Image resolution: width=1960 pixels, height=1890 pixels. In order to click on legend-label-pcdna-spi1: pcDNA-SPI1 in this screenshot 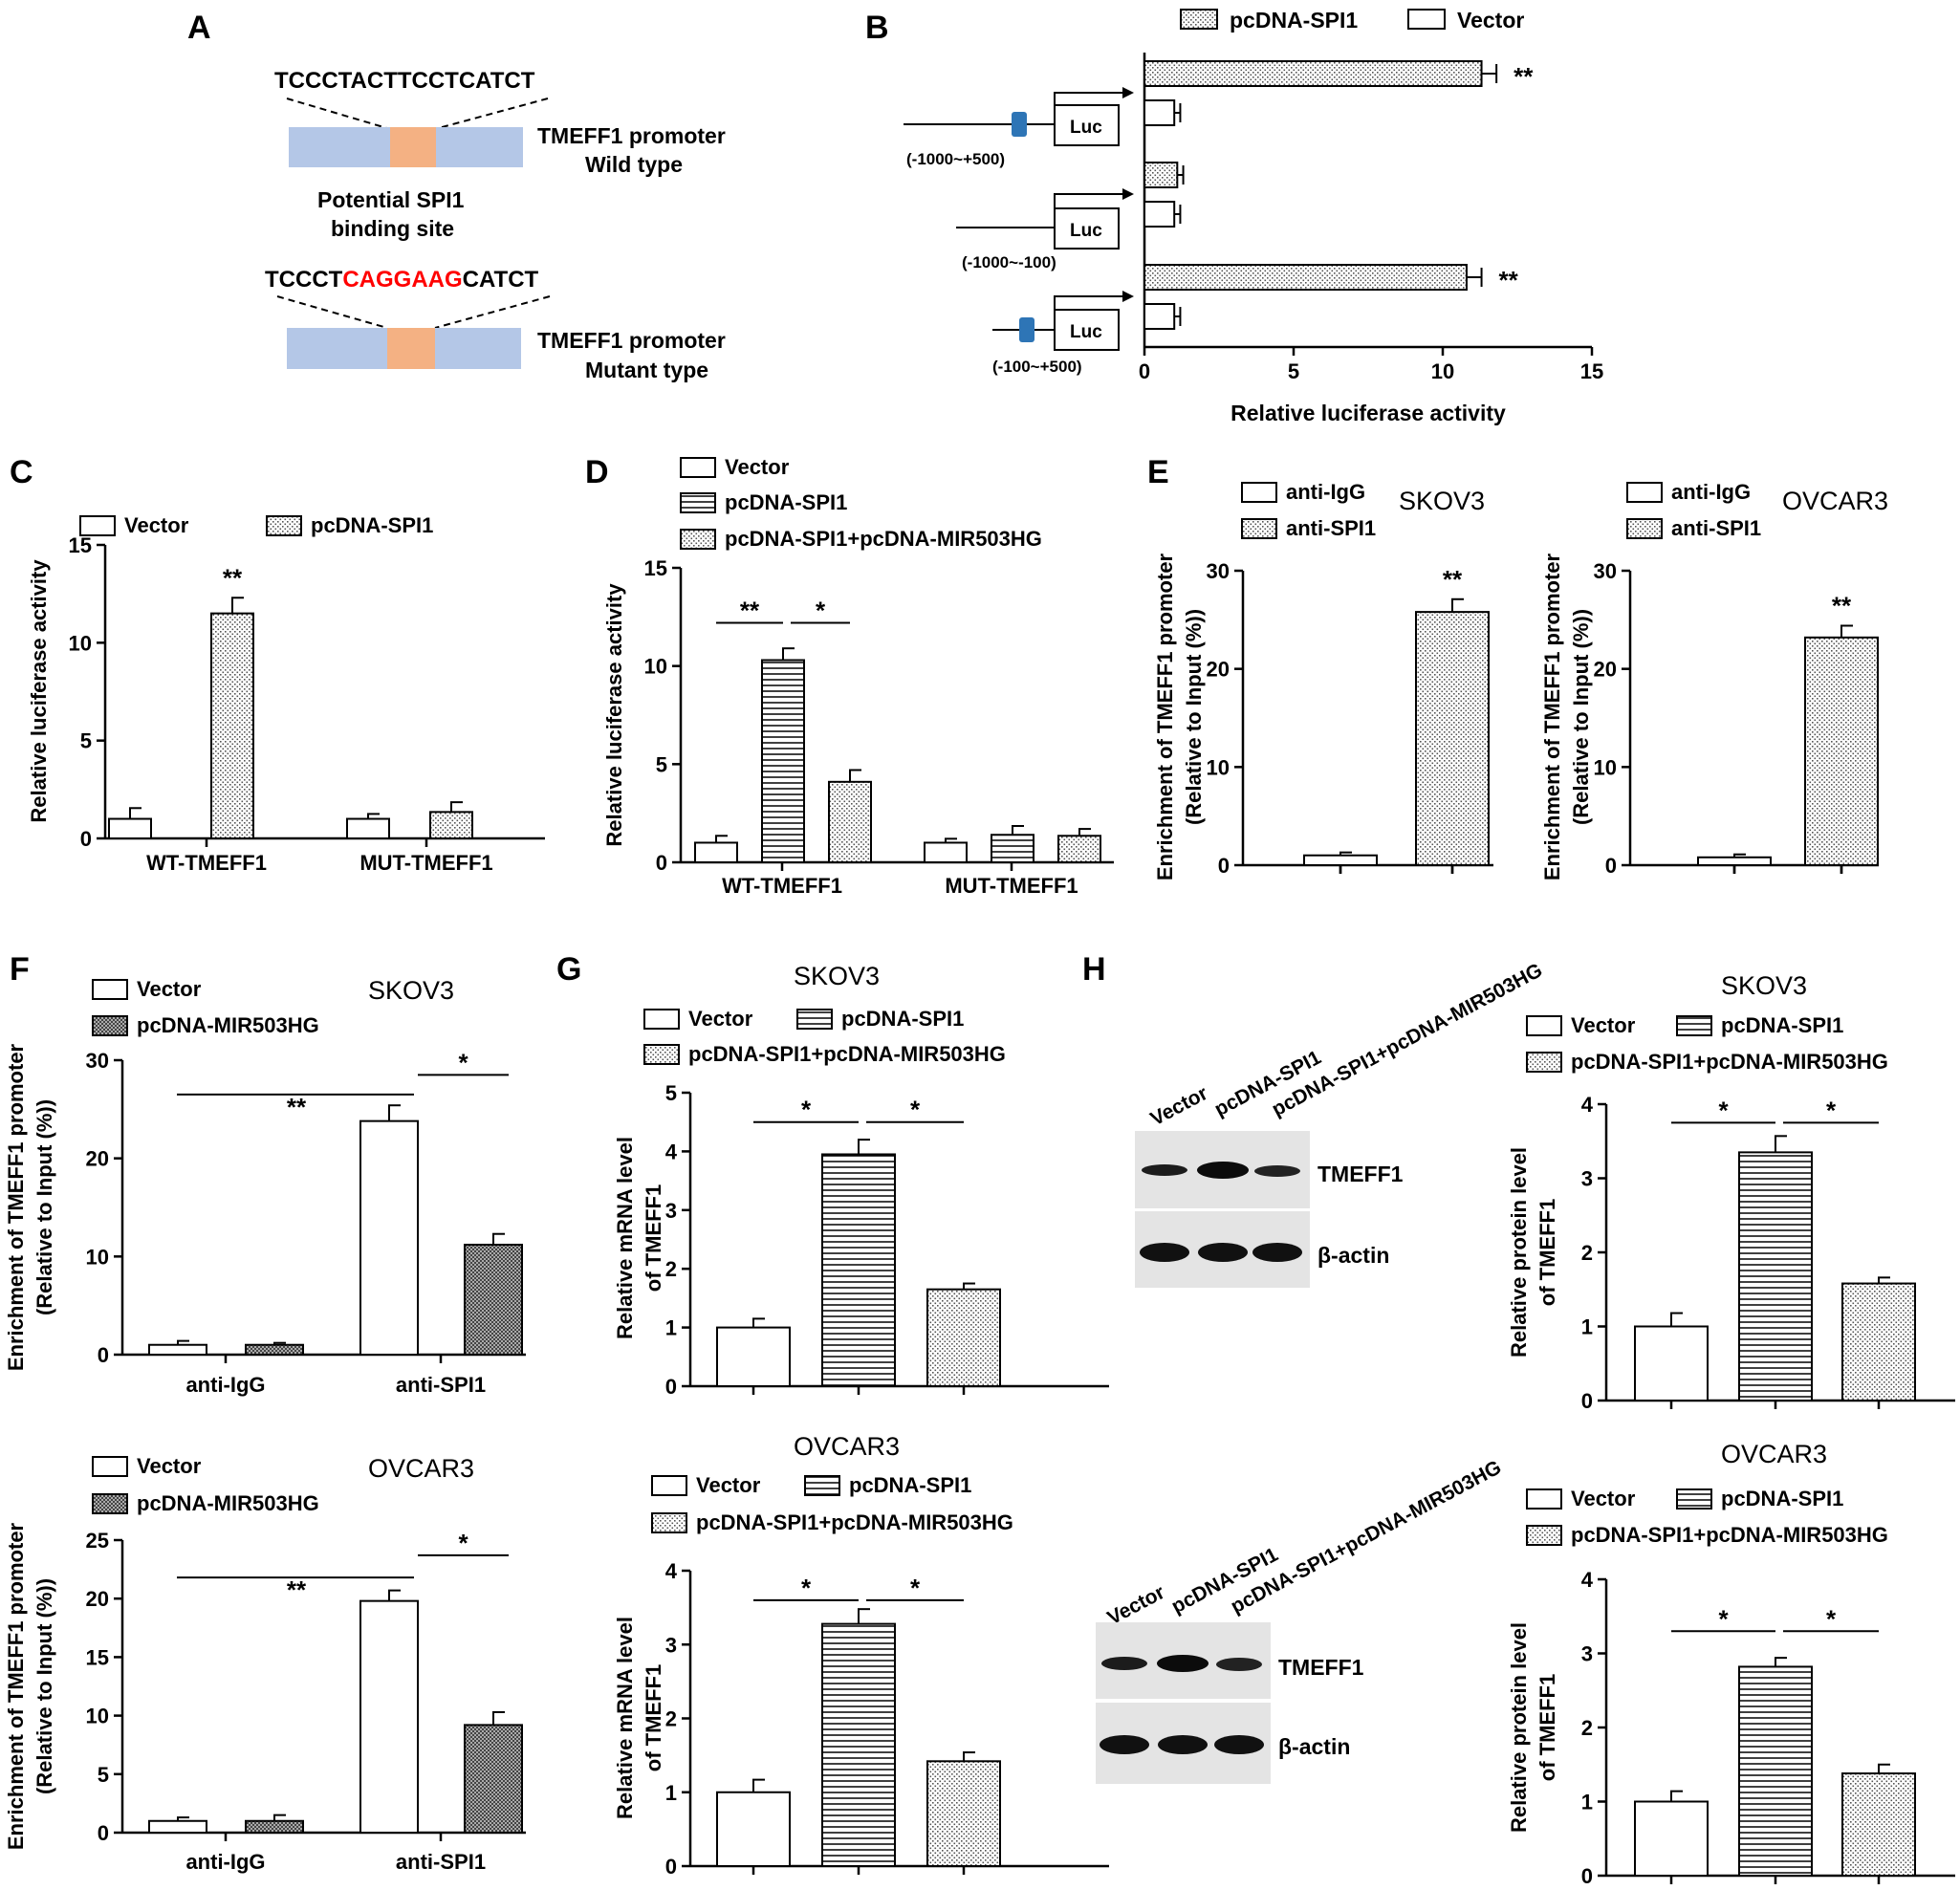, I will do `click(1294, 21)`.